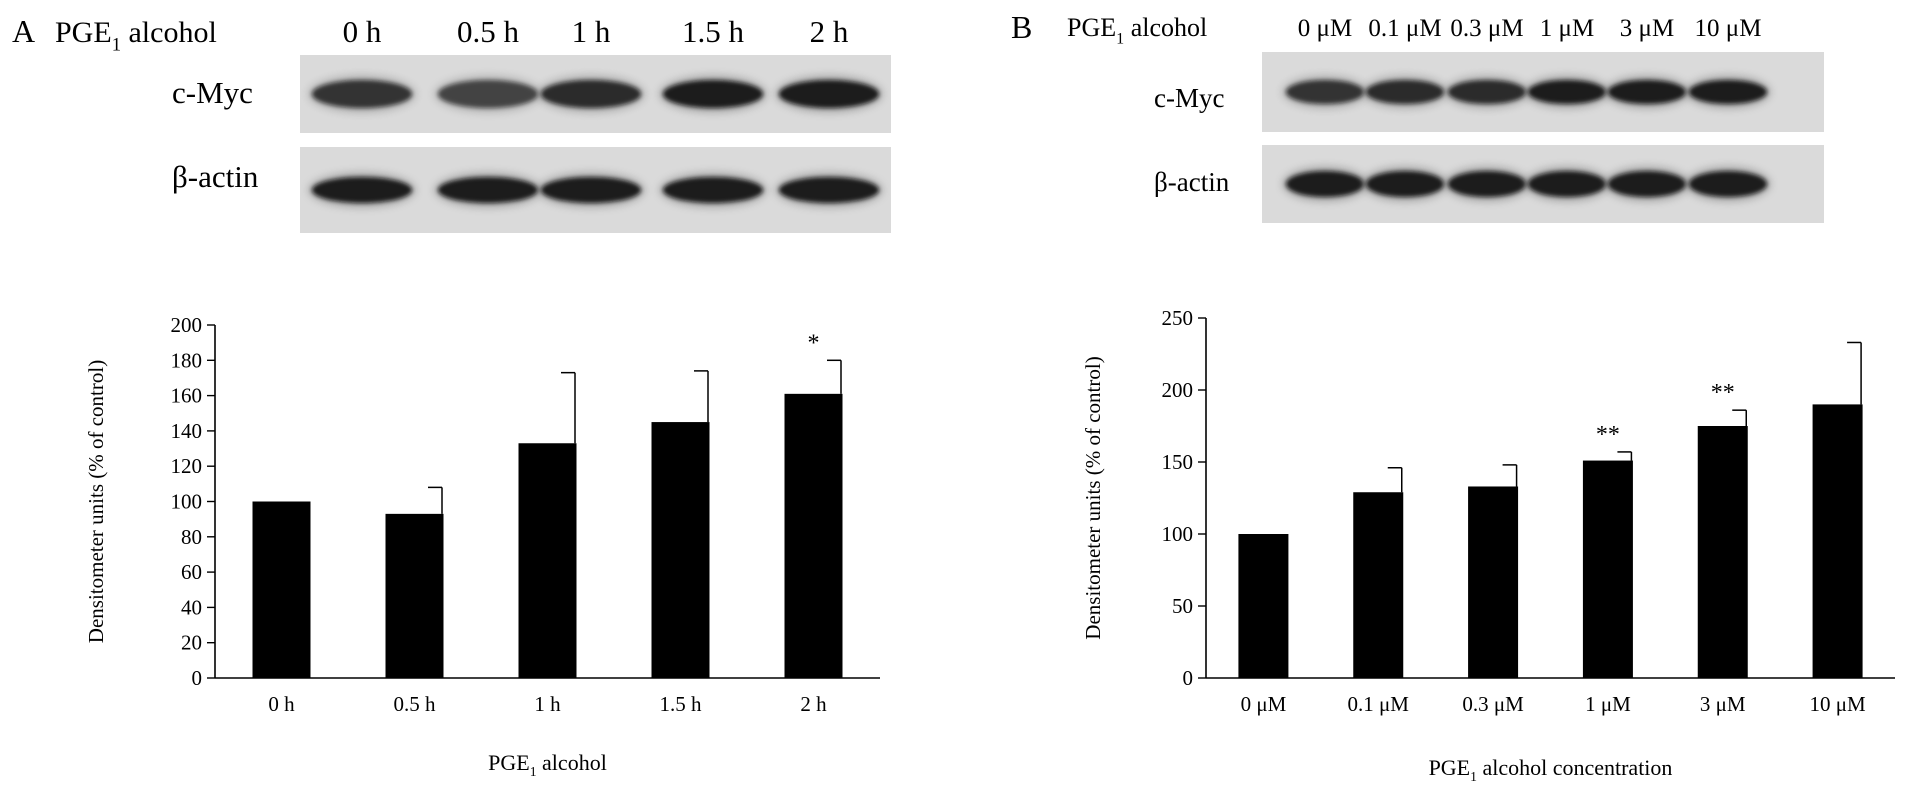 This screenshot has height=788, width=1913. Describe the element at coordinates (488, 31) in the screenshot. I see `lane-label: 0.5 h` at that location.